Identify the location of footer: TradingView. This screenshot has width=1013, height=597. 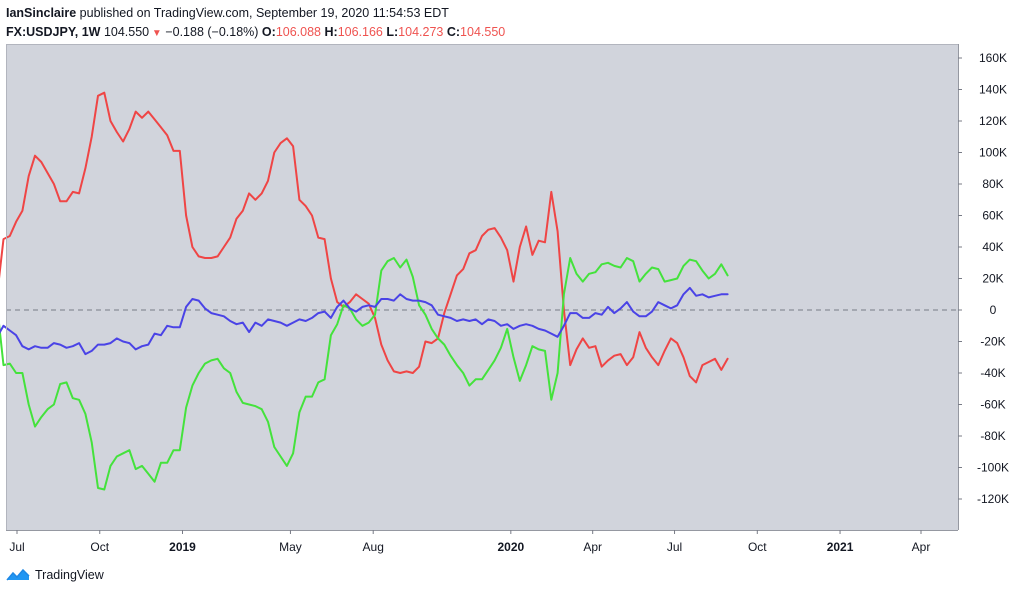
(55, 575).